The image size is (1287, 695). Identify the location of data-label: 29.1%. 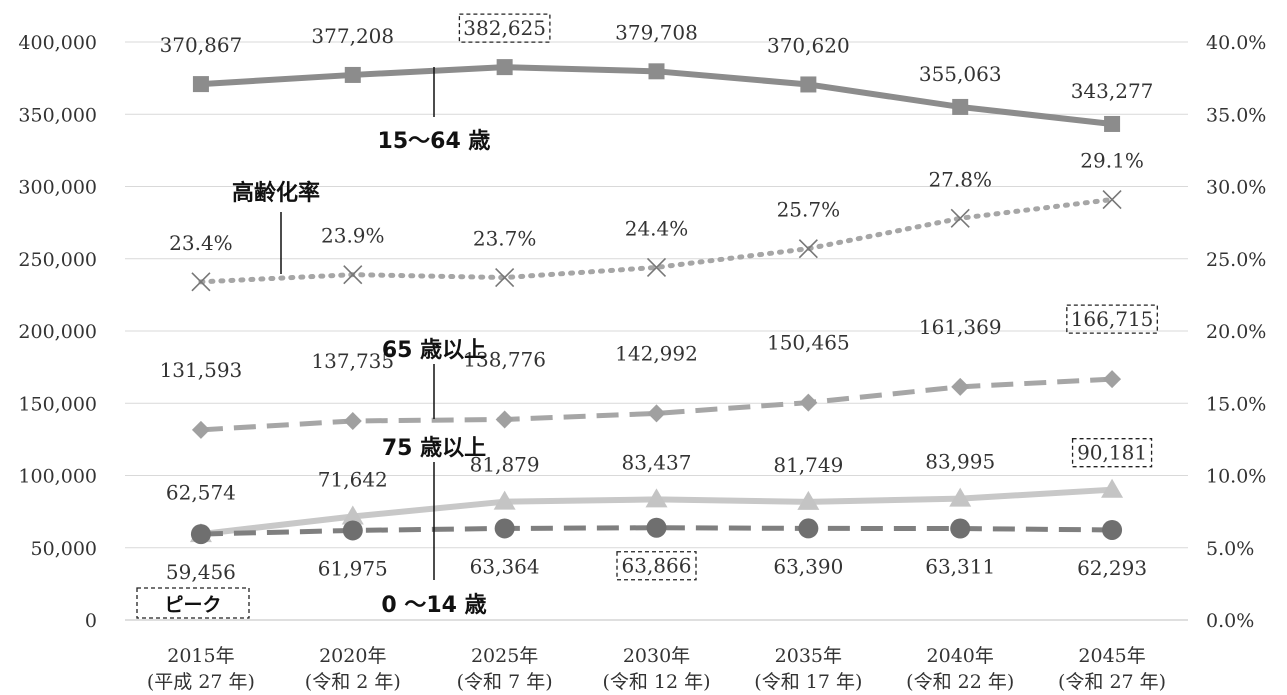
(1112, 161).